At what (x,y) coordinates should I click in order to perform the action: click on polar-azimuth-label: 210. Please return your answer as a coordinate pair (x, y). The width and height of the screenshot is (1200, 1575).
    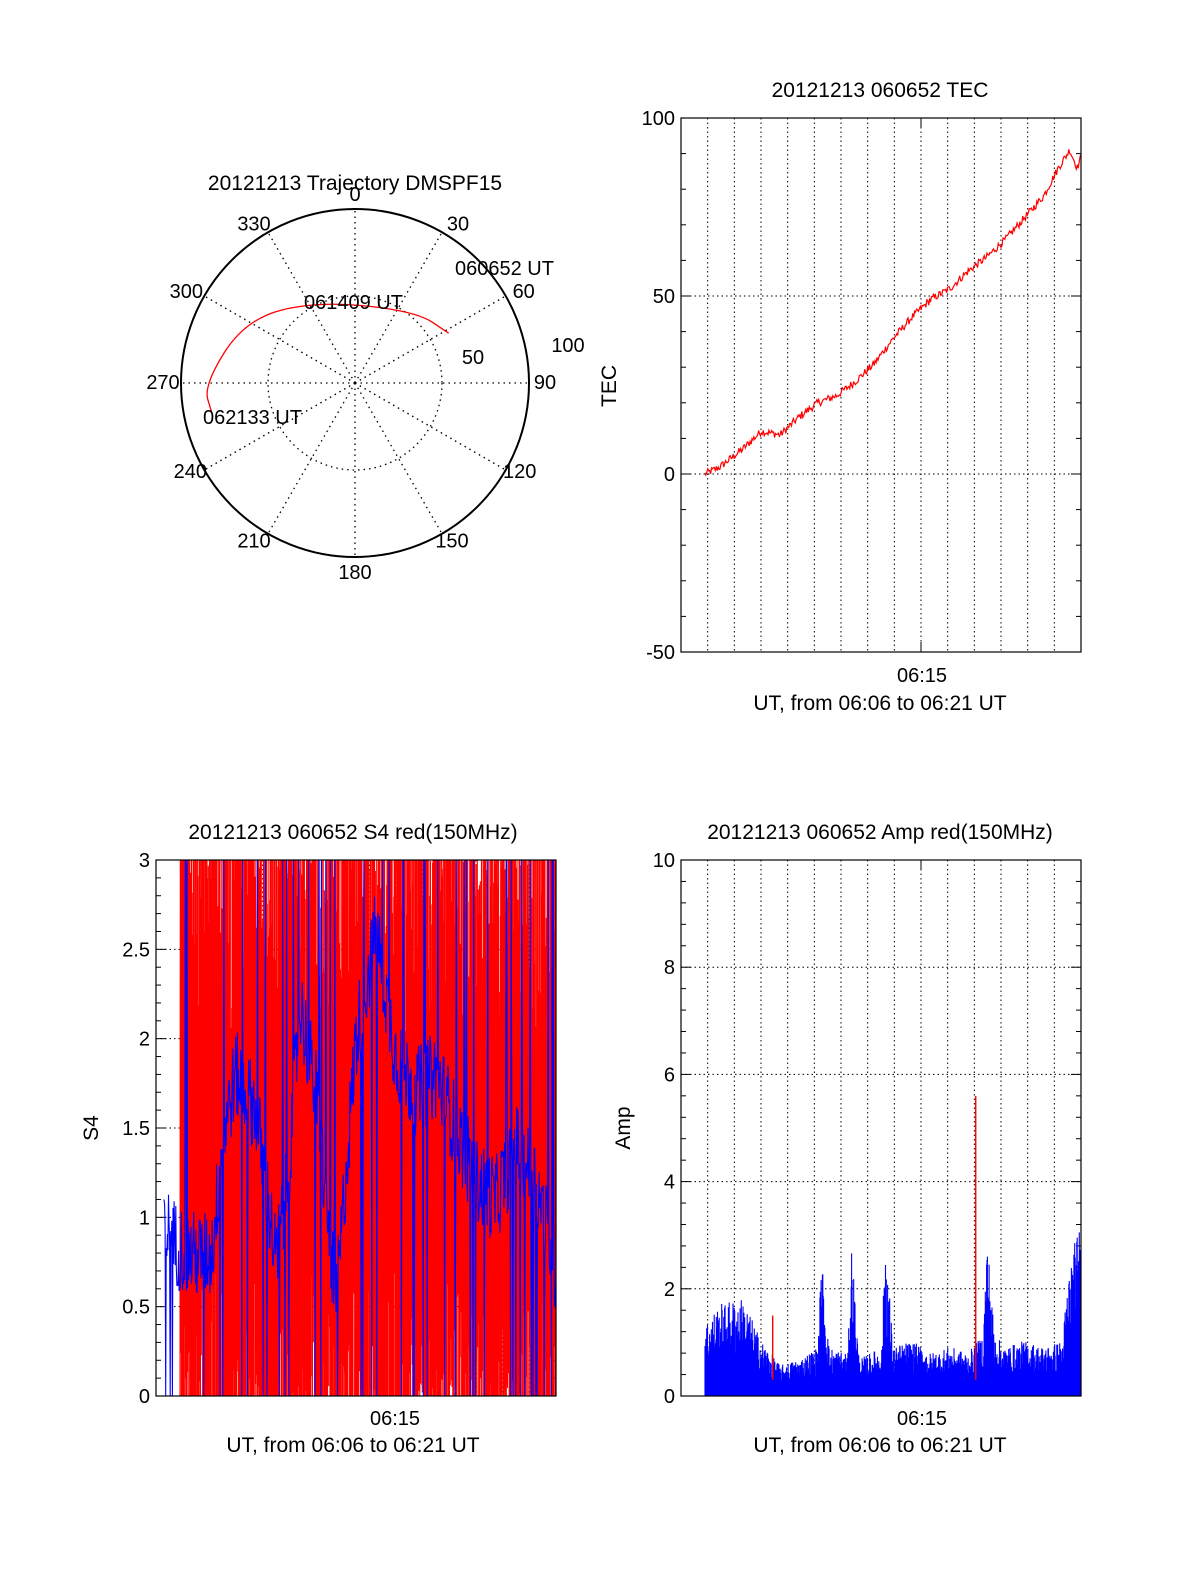
    Looking at the image, I should click on (253, 542).